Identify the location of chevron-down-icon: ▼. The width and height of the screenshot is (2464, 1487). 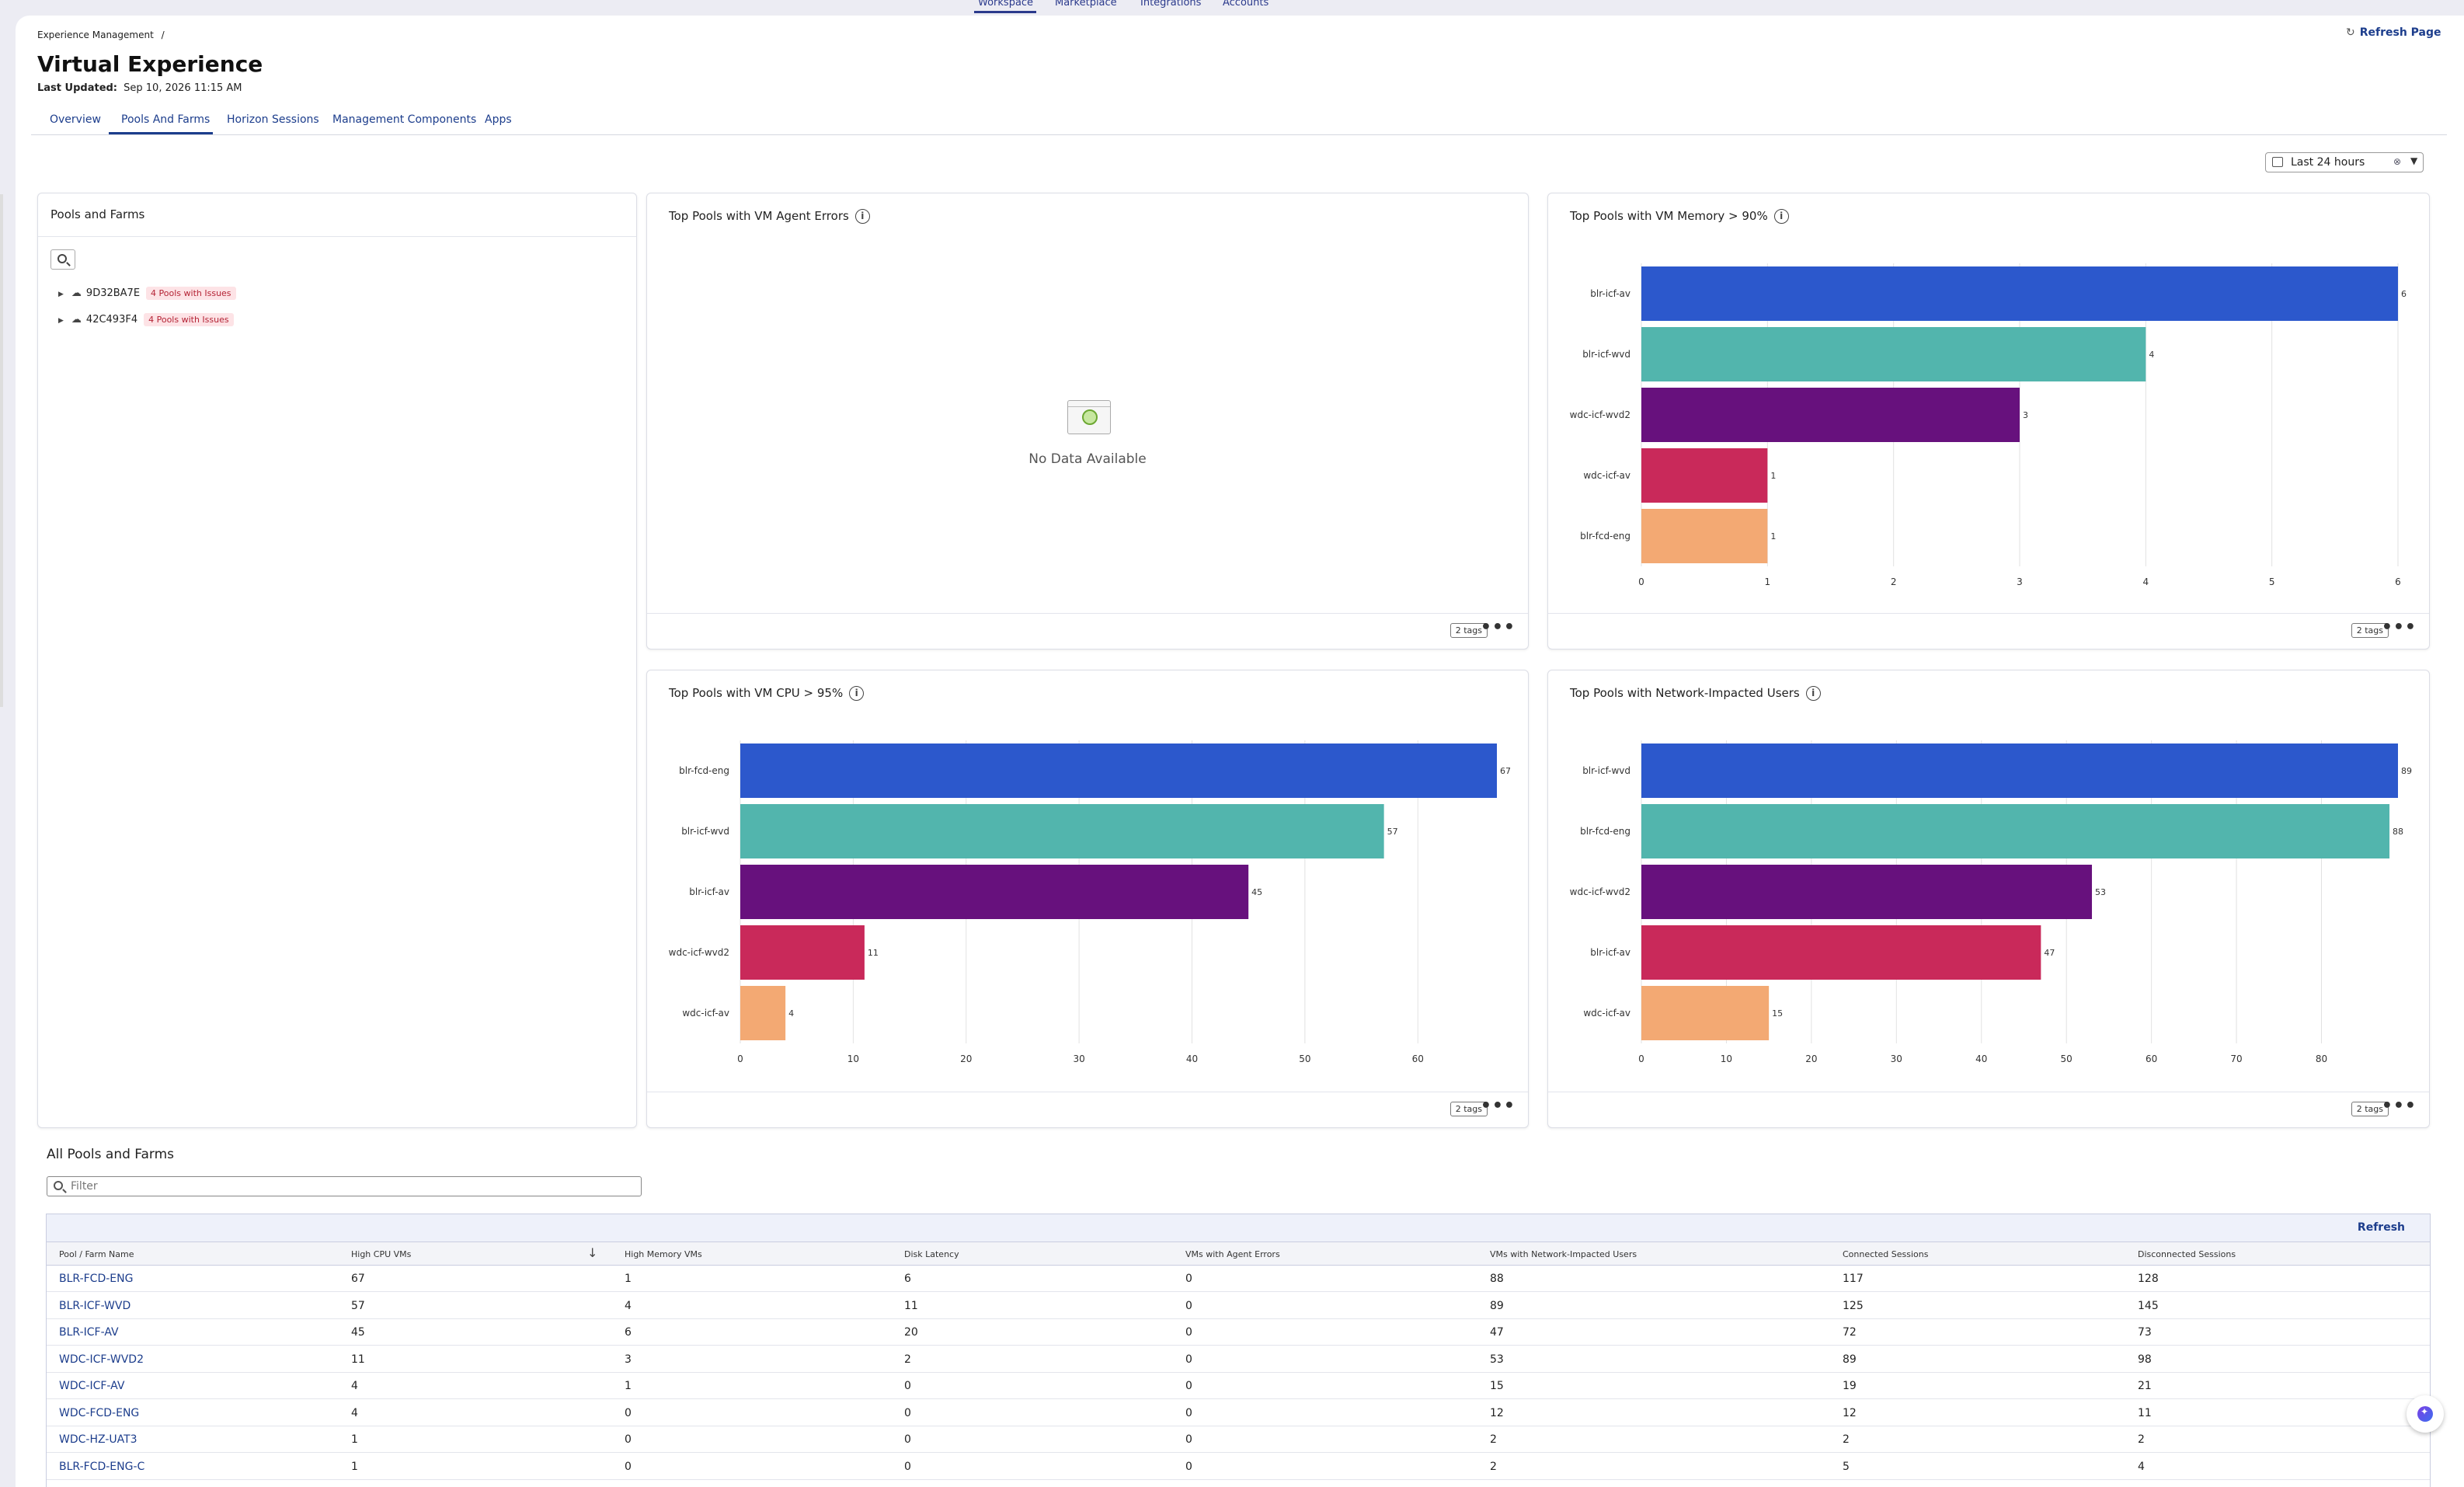
(2414, 160).